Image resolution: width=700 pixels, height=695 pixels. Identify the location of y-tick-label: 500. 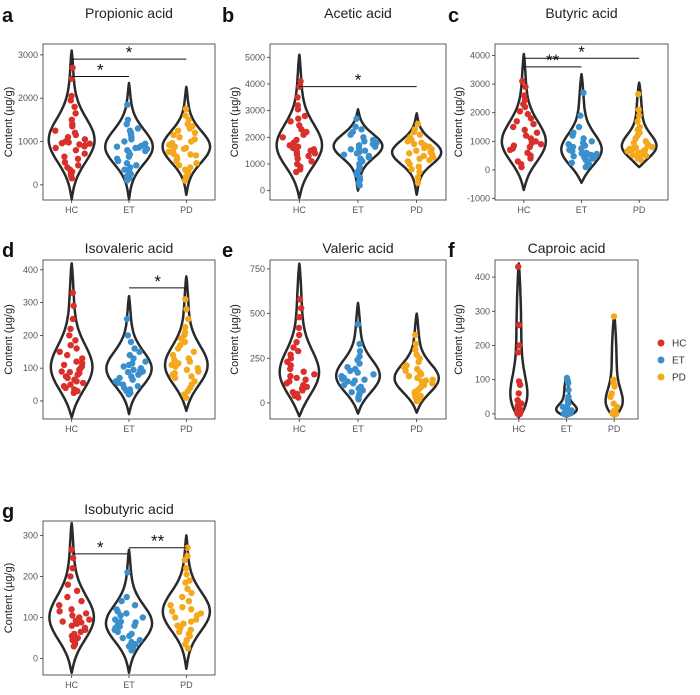
(257, 314).